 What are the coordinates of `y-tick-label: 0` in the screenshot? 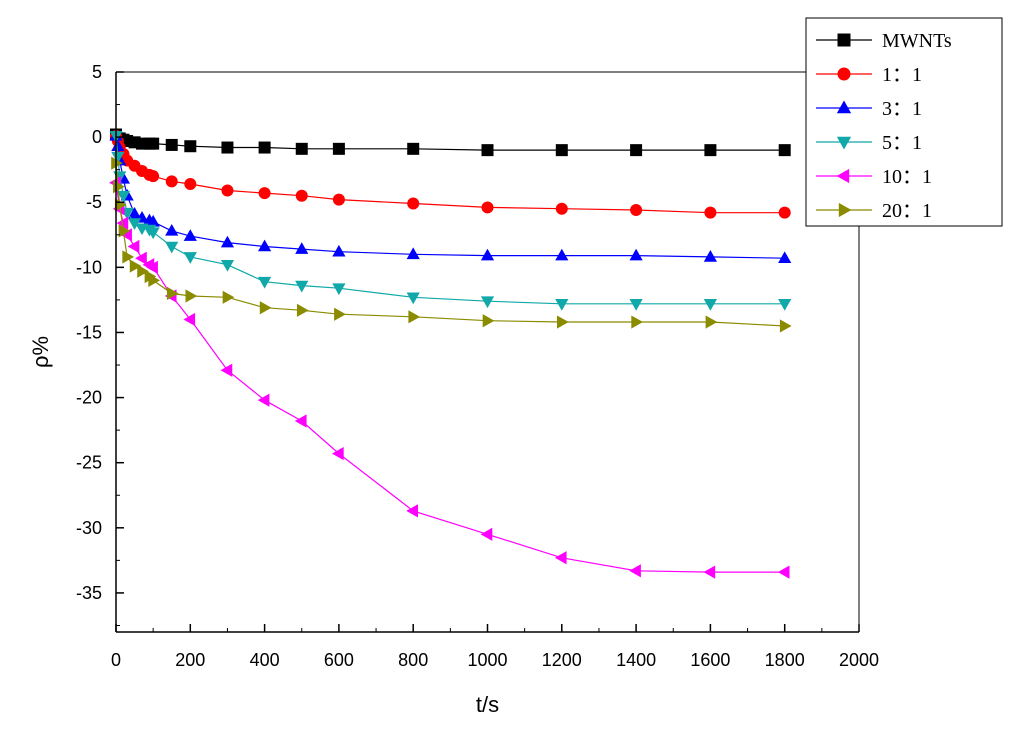 It's located at (97, 137).